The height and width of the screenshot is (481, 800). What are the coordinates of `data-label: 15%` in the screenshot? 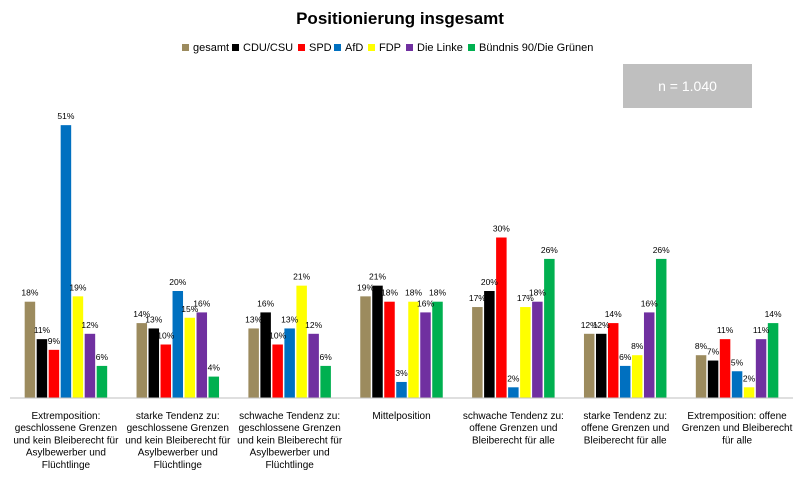 It's located at (189, 309).